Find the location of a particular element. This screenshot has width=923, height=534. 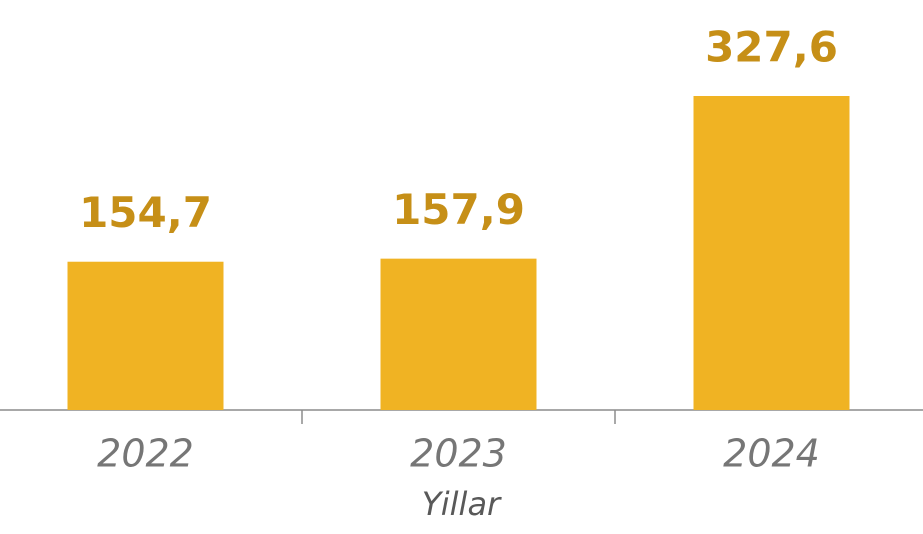

x-tick-label: 2022 is located at coordinates (145, 454).